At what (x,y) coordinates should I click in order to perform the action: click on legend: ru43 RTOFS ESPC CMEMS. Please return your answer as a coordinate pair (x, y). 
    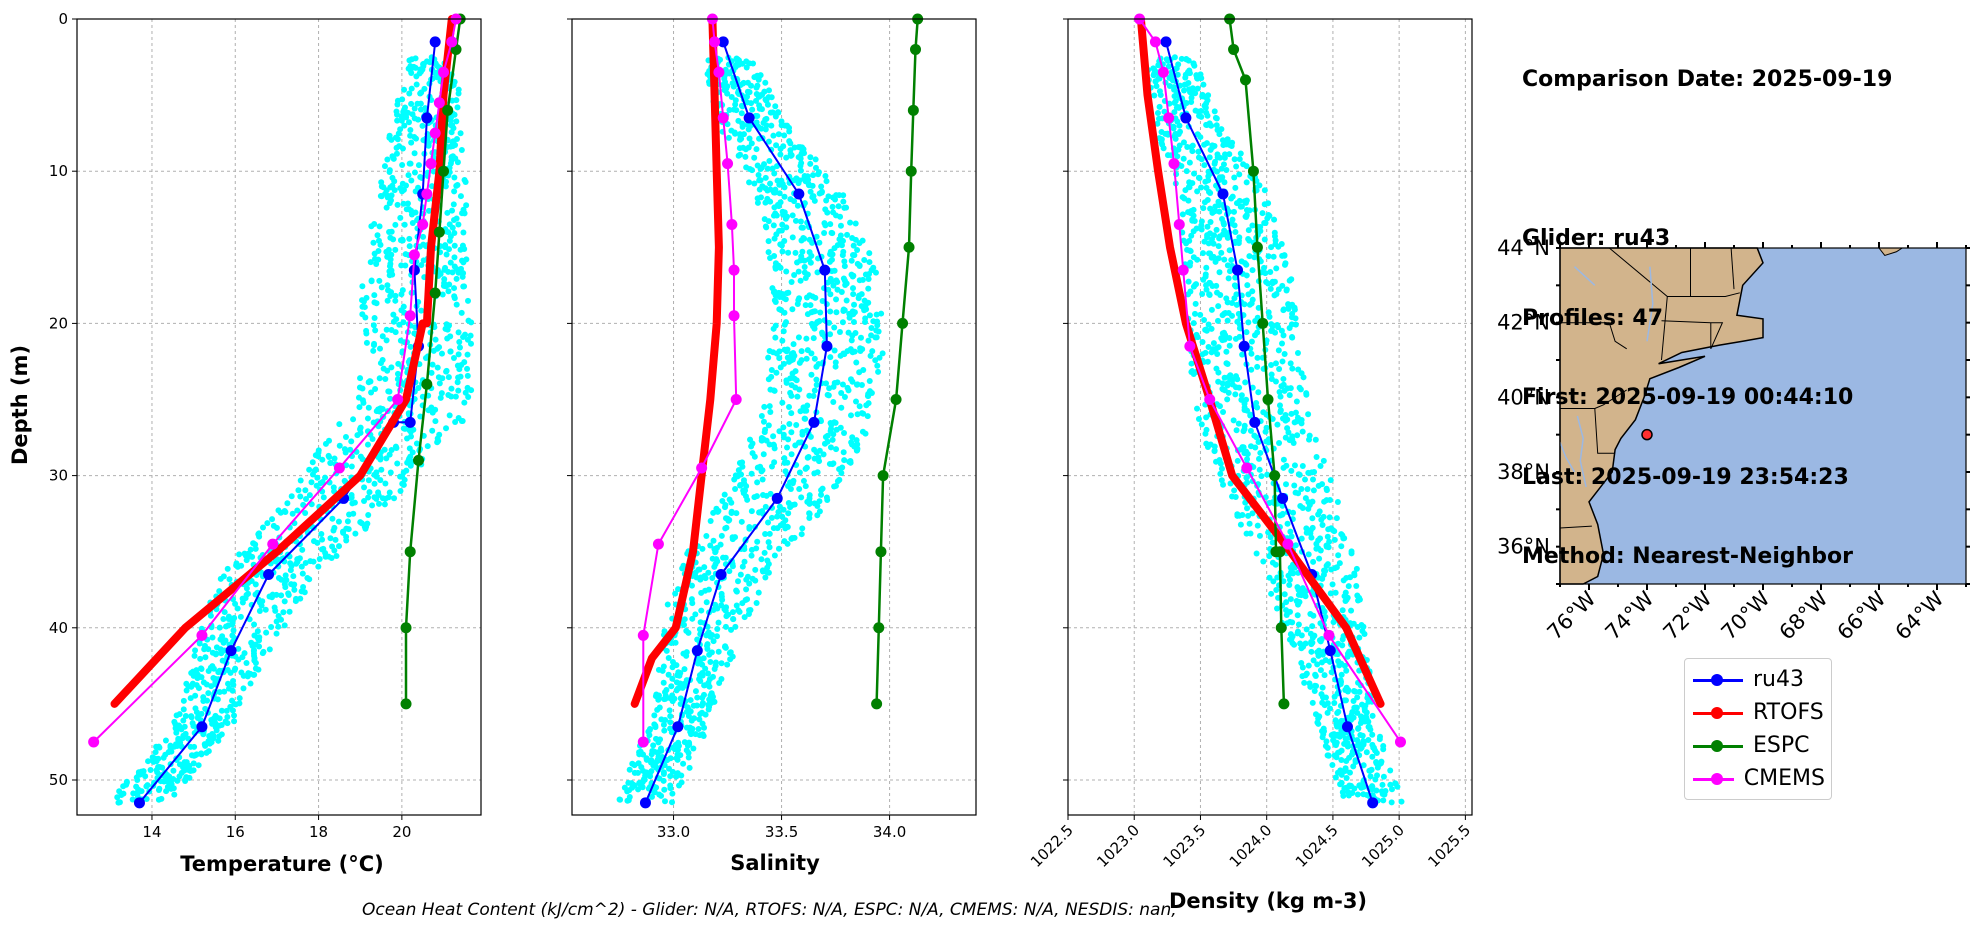
    Looking at the image, I should click on (1758, 729).